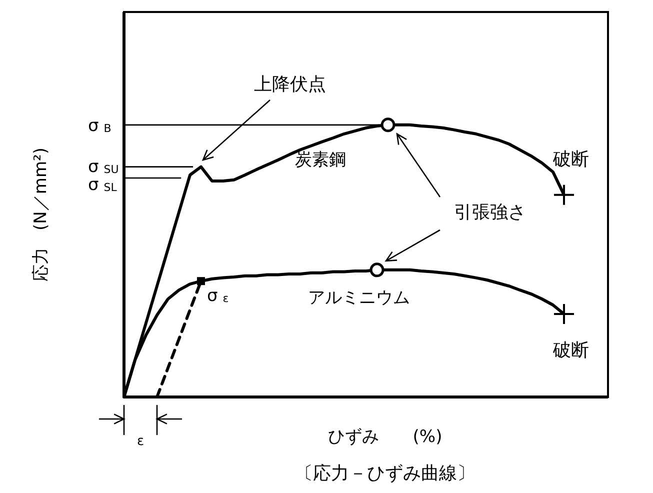 The height and width of the screenshot is (493, 653). Describe the element at coordinates (359, 298) in the screenshot. I see `series-name: アルミニウム` at that location.